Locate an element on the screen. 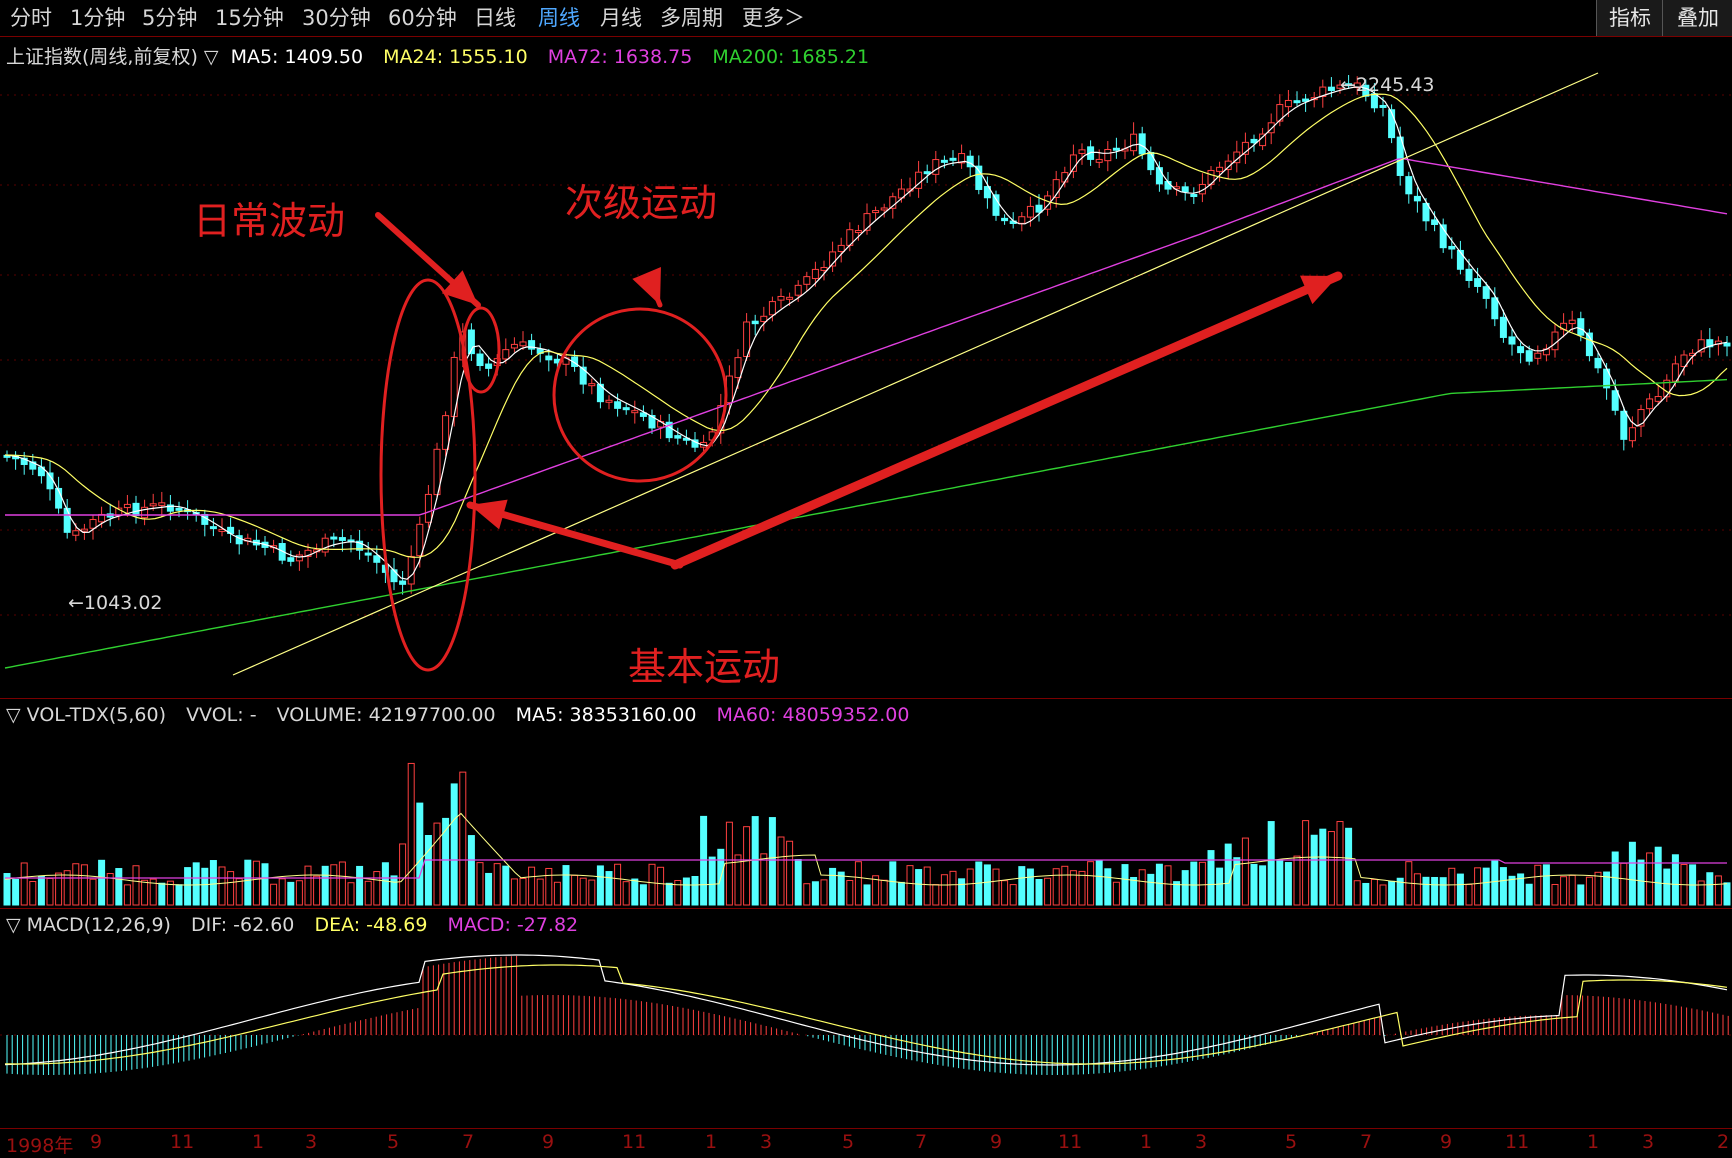 Image resolution: width=1732 pixels, height=1158 pixels. indicator-button: 指标 is located at coordinates (1629, 18).